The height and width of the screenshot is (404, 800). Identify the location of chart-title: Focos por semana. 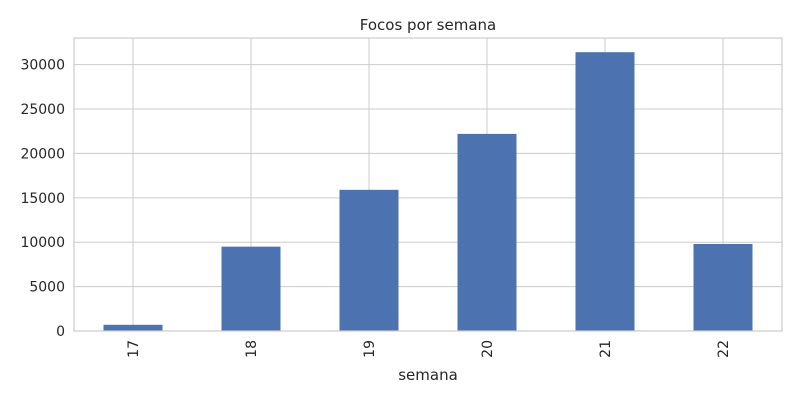
(428, 25).